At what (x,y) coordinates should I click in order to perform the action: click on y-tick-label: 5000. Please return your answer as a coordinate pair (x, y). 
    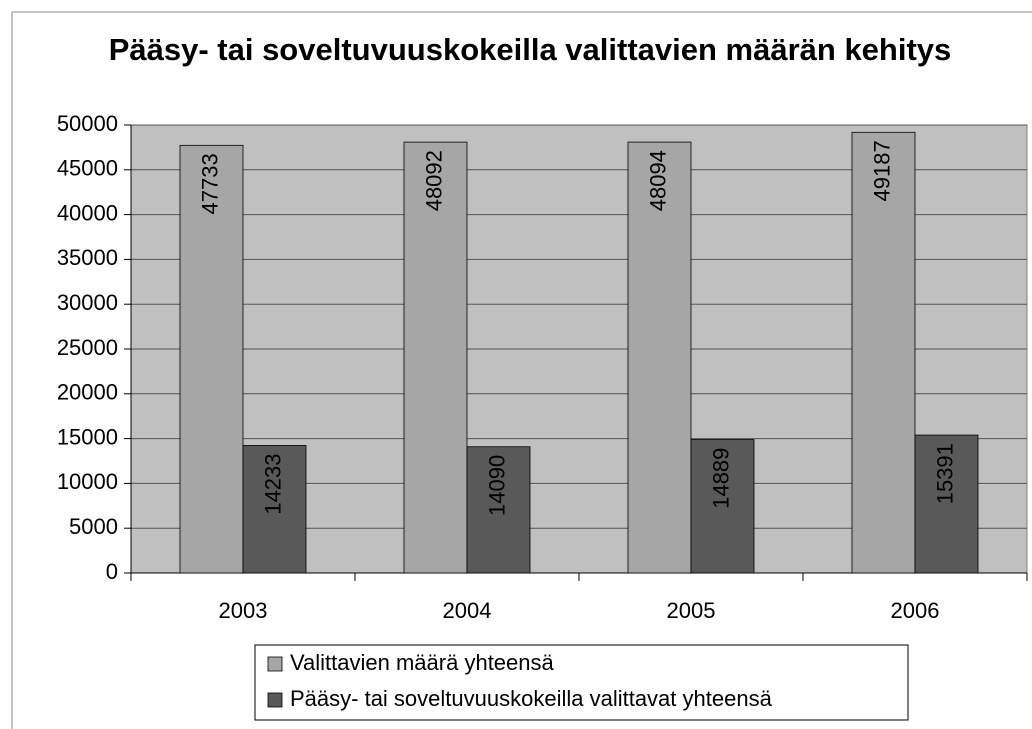
    Looking at the image, I should click on (93, 526).